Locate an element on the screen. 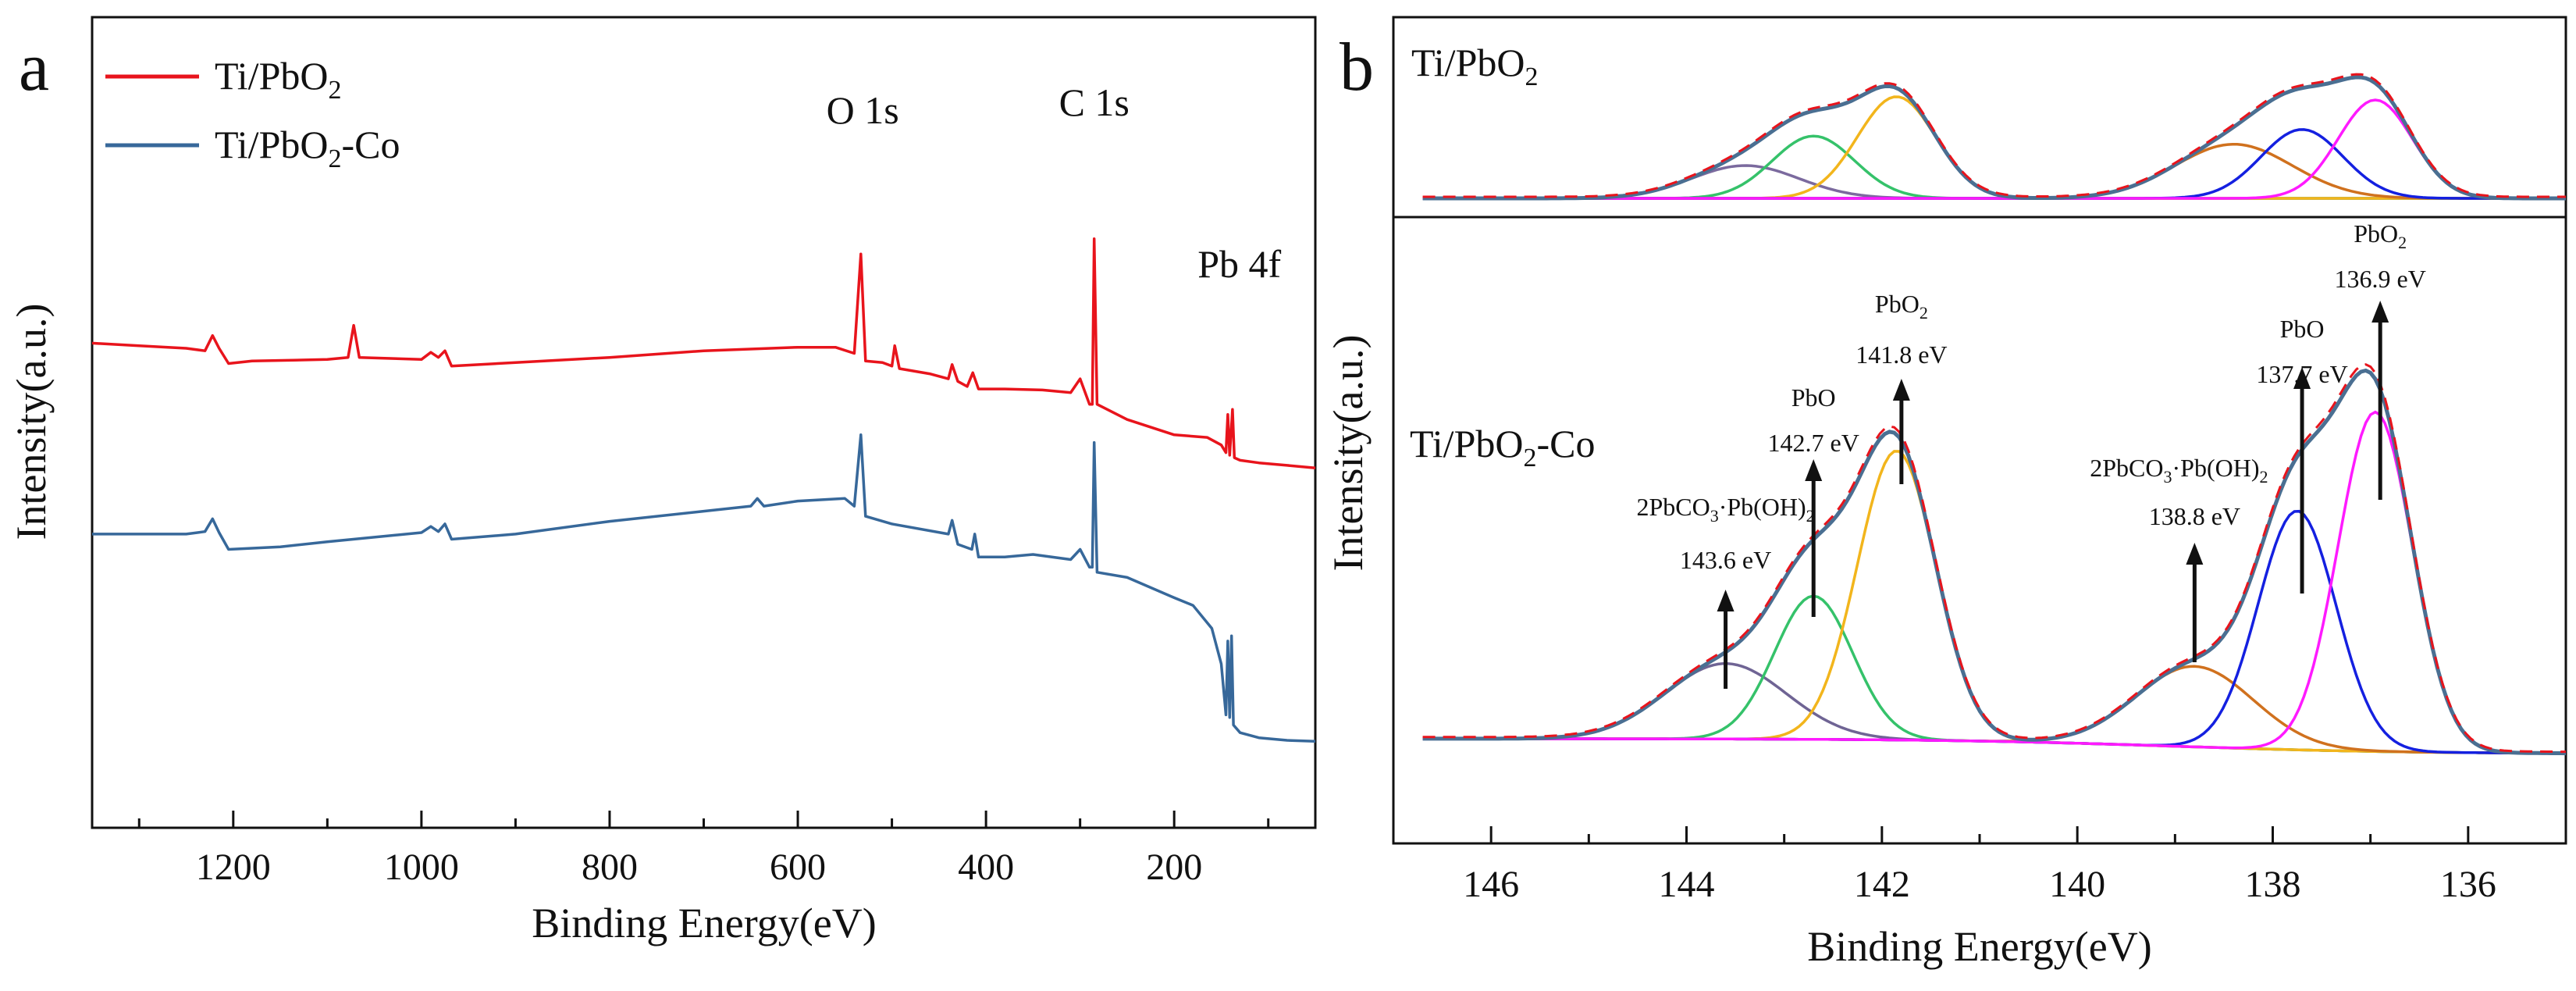 Image resolution: width=2576 pixels, height=991 pixels. panel-a-tick-label: 1200 is located at coordinates (233, 867).